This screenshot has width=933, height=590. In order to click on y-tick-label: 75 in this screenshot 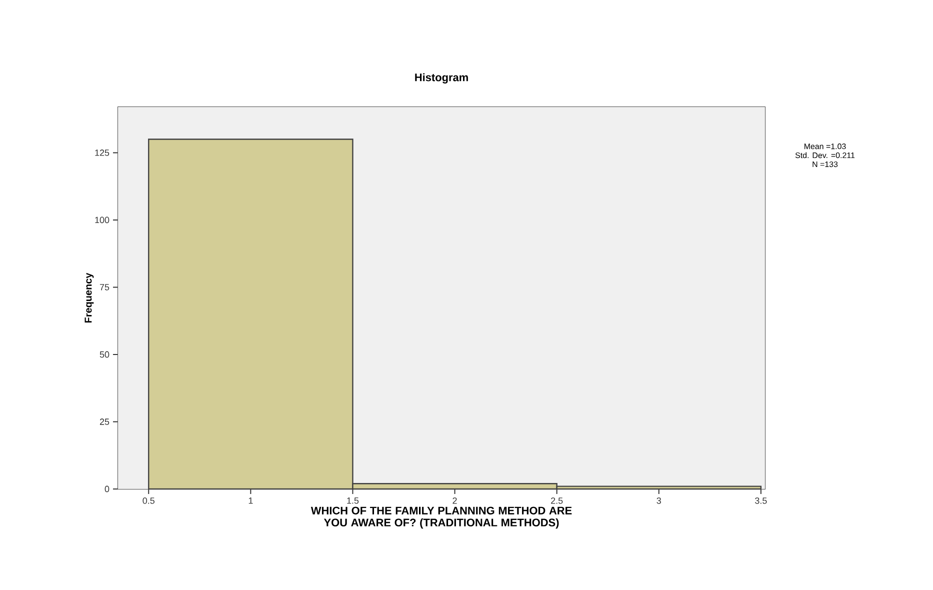, I will do `click(105, 287)`.